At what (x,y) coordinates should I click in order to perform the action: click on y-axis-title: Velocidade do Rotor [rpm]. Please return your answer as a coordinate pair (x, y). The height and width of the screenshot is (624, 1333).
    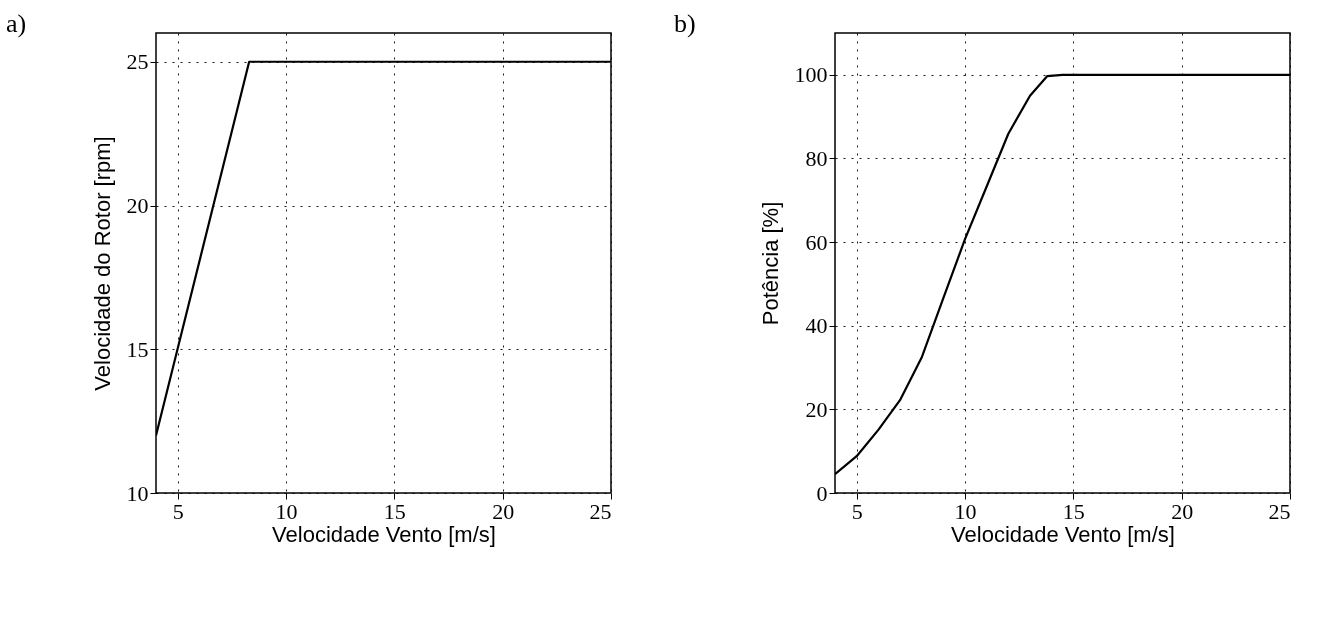
    Looking at the image, I should click on (102, 263).